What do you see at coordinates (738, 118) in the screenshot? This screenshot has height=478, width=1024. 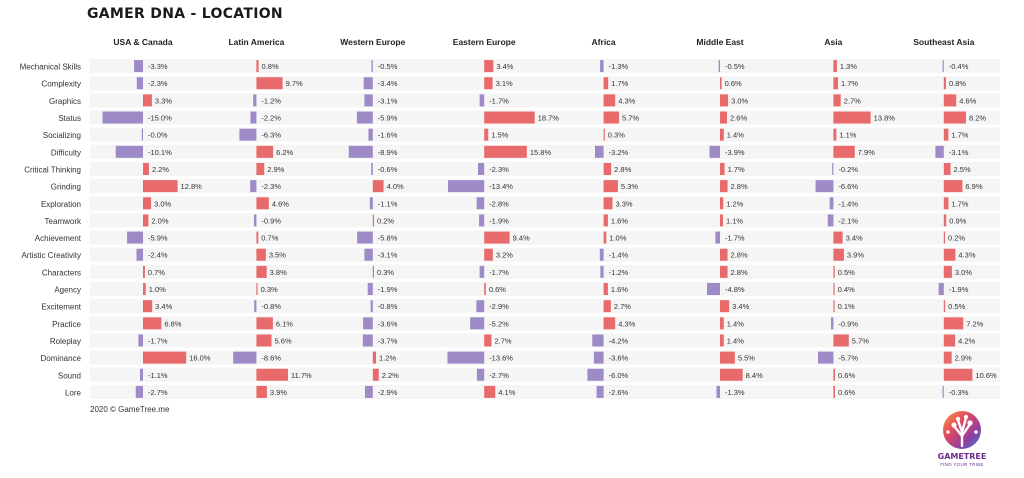 I see `value-label-middle-east-status: 2.6%` at bounding box center [738, 118].